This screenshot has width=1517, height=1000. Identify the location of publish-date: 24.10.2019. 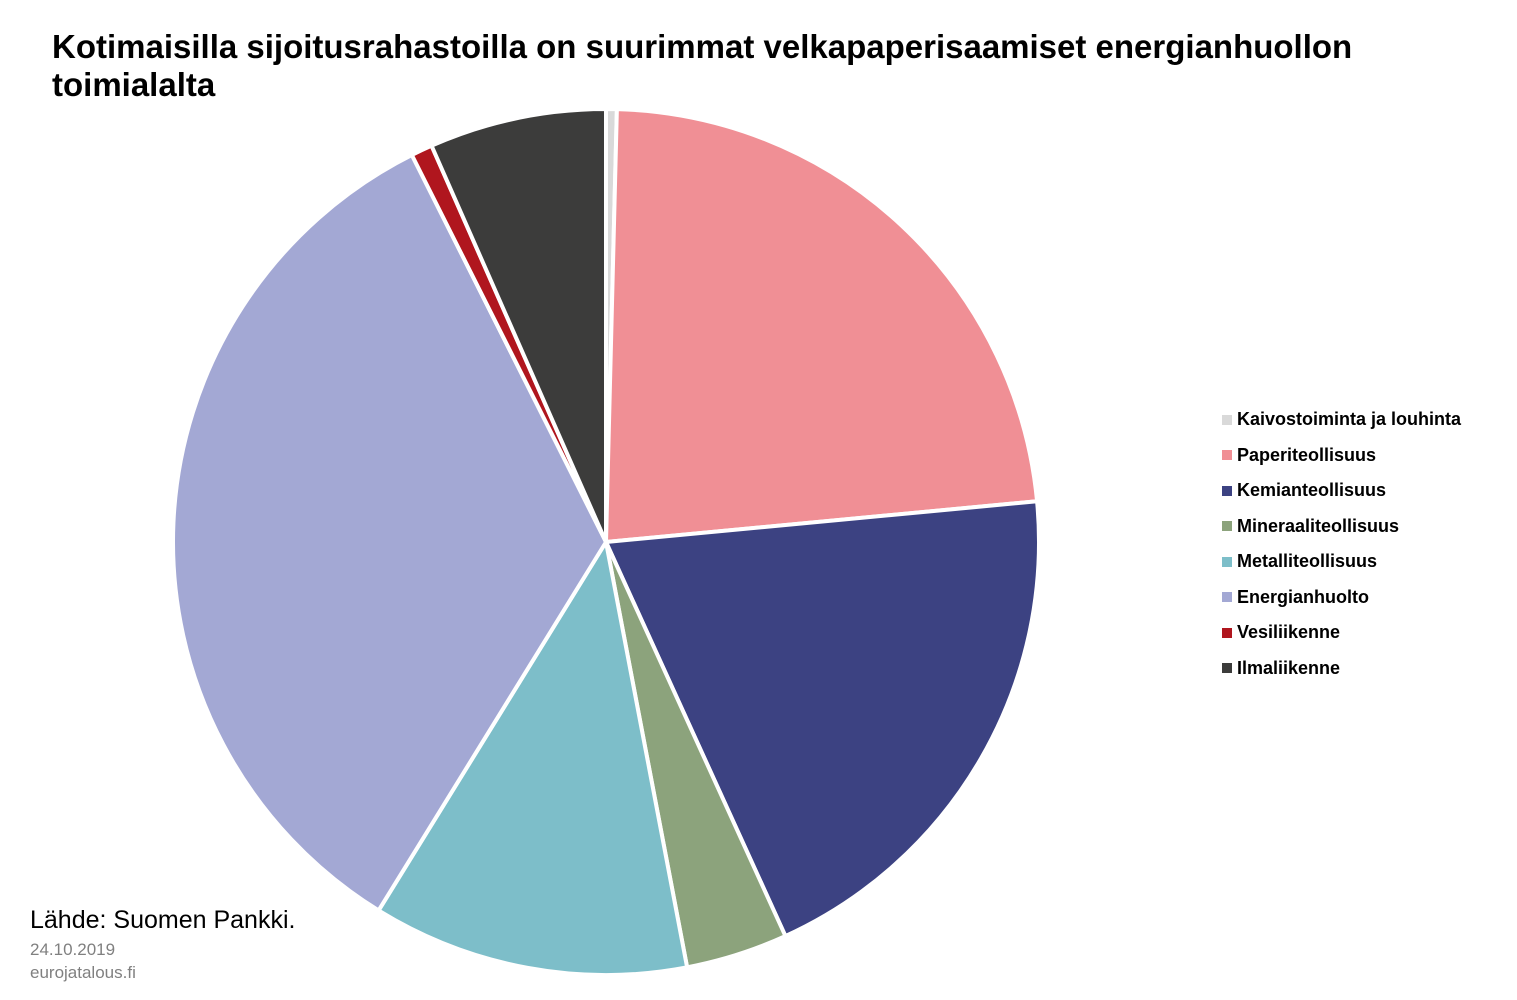
(73, 949).